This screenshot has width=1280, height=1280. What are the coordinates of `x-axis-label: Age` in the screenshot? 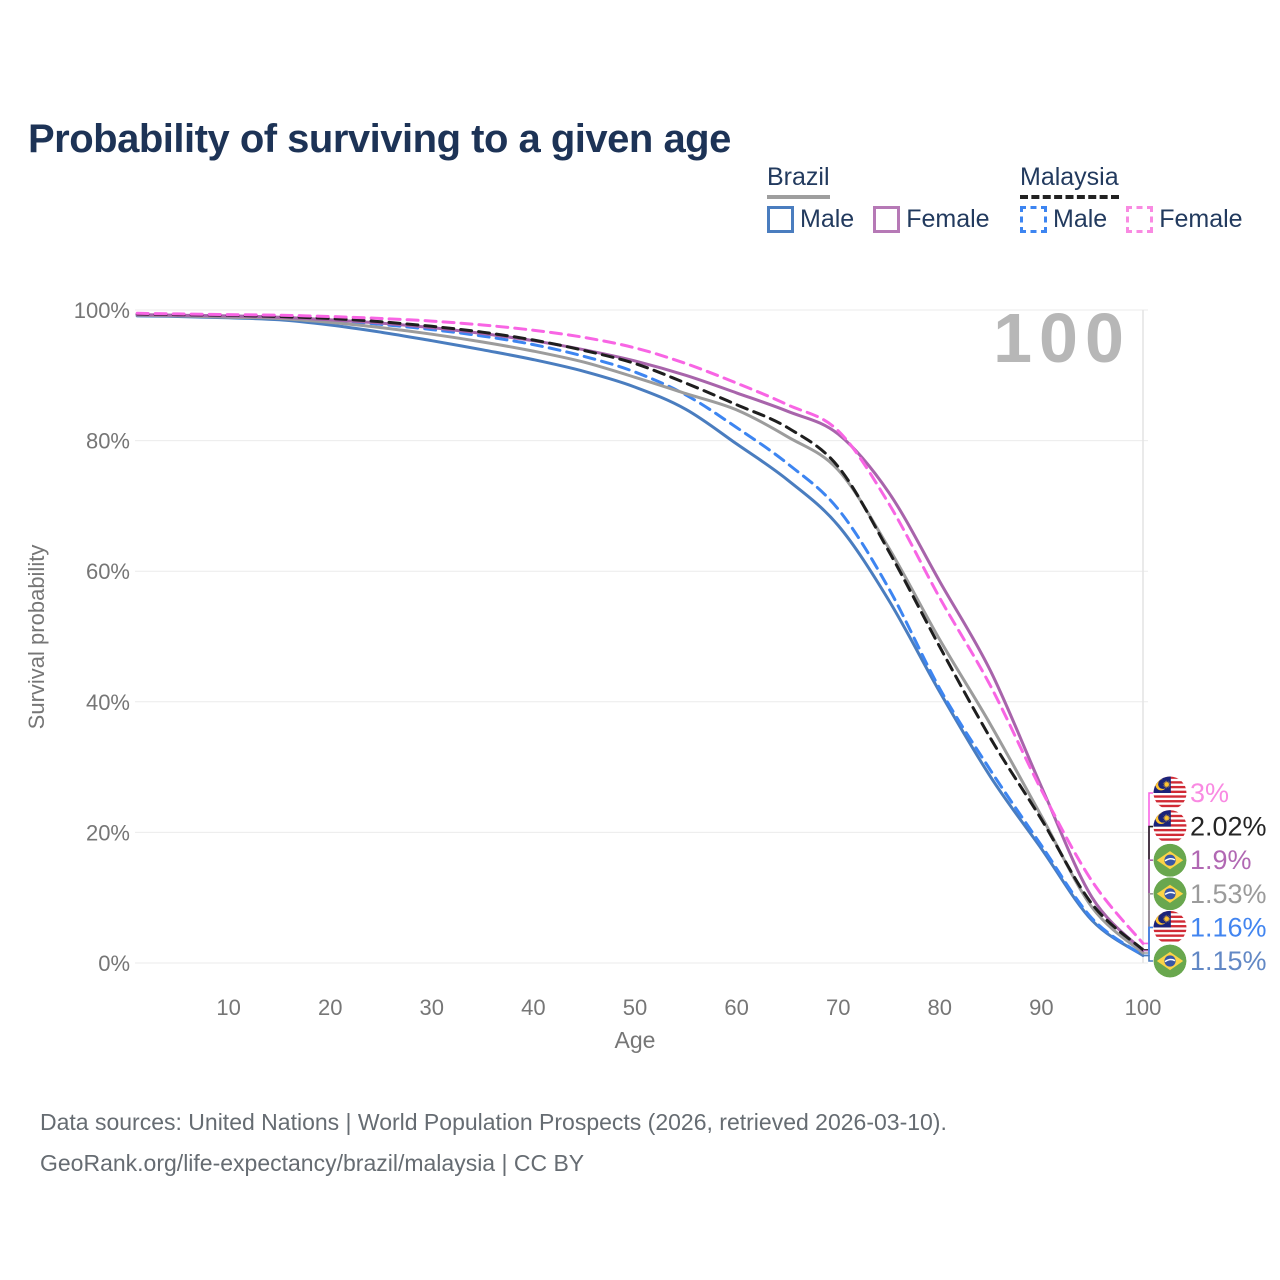 It's located at (635, 1040).